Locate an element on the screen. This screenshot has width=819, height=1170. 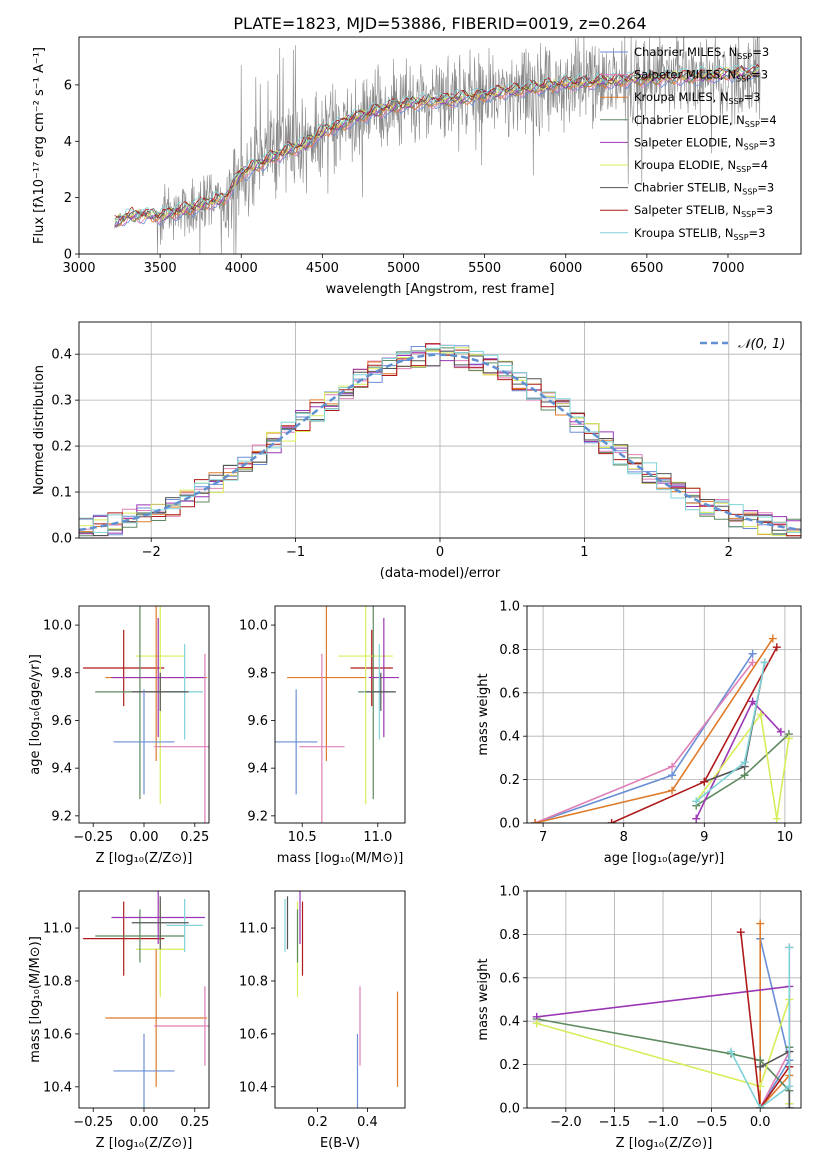
y-tick-label: 0.0 is located at coordinates (509, 824).